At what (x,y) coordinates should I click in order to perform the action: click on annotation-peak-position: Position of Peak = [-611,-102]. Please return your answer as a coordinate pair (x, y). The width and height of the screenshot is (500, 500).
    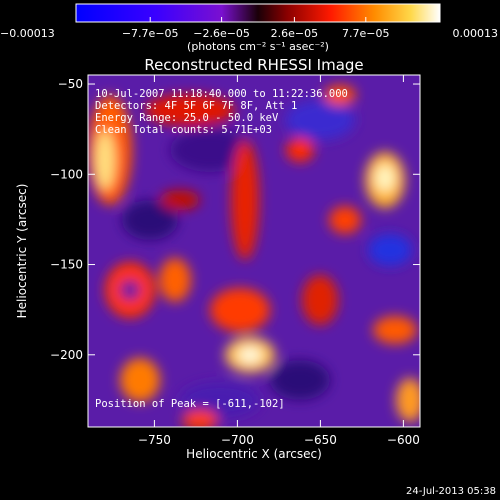
    Looking at the image, I should click on (190, 404).